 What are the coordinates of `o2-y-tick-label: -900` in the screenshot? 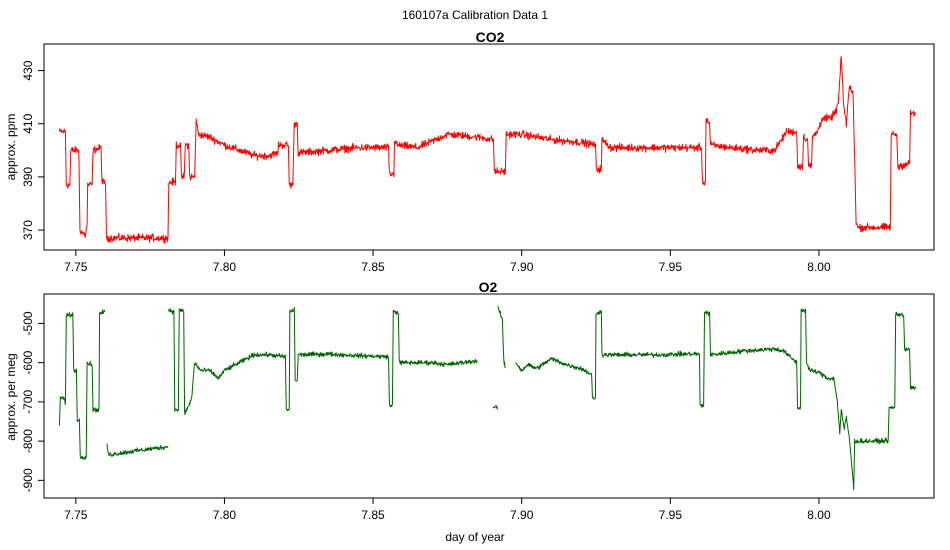 It's located at (28, 480).